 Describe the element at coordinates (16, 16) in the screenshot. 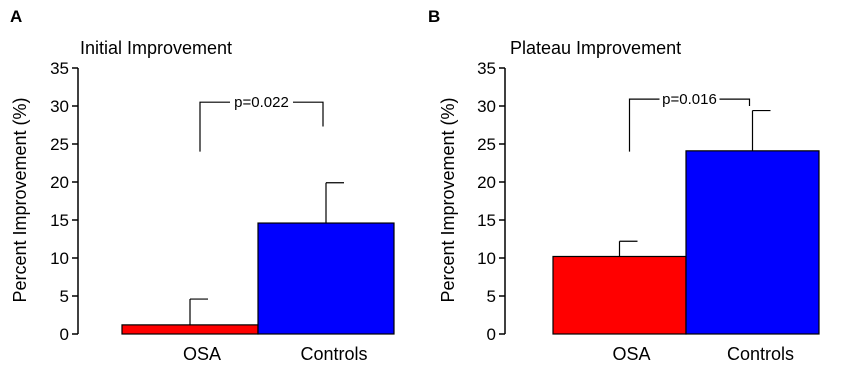

I see `panel-label: A` at that location.